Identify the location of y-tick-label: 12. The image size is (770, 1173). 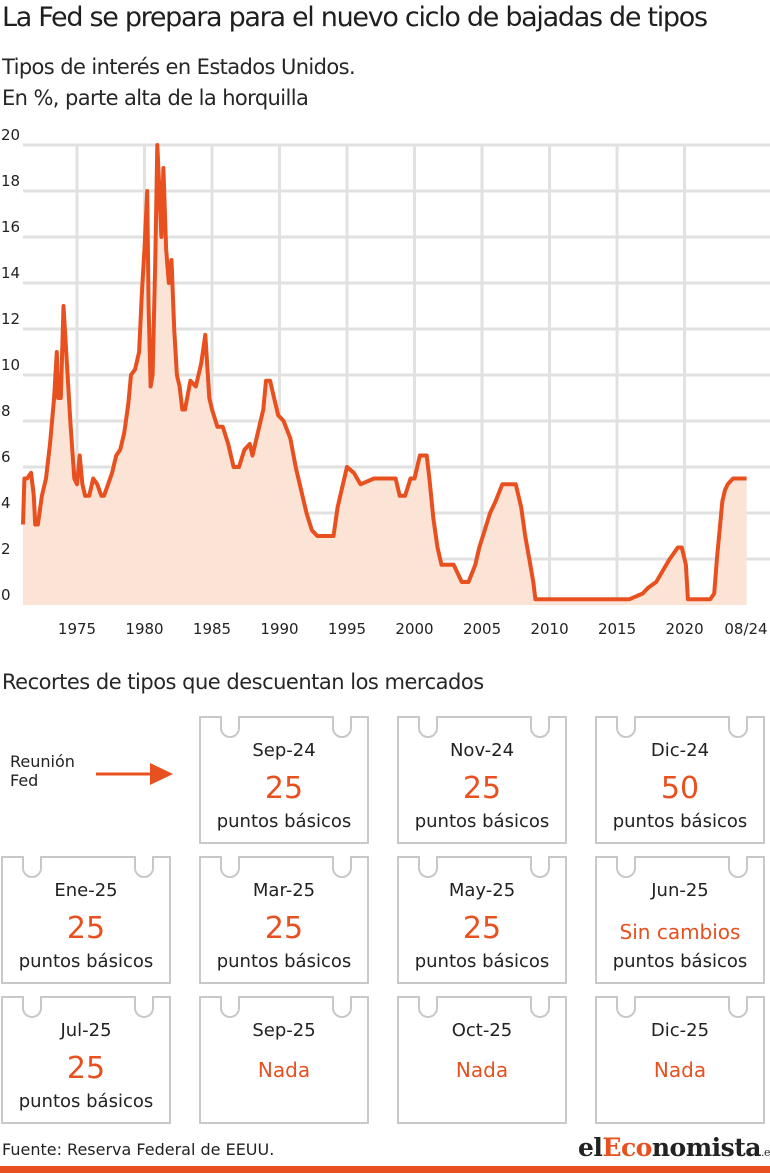
(10, 319).